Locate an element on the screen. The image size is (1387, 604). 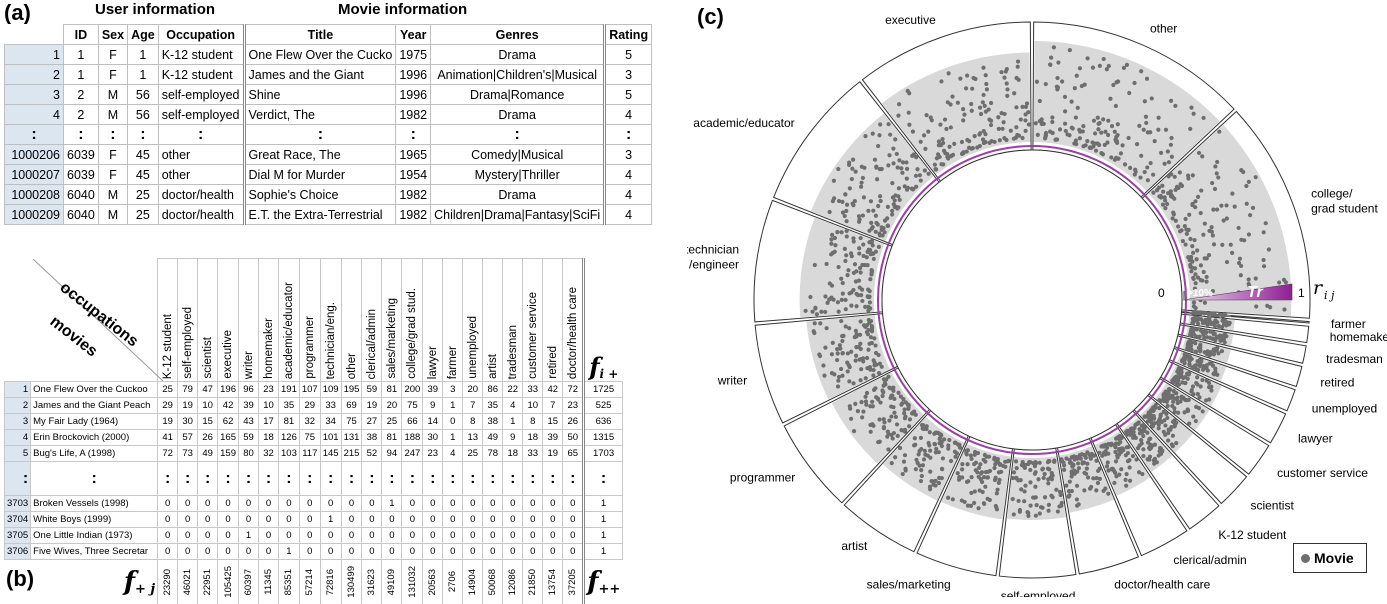
count-cell: 13 is located at coordinates (473, 438).